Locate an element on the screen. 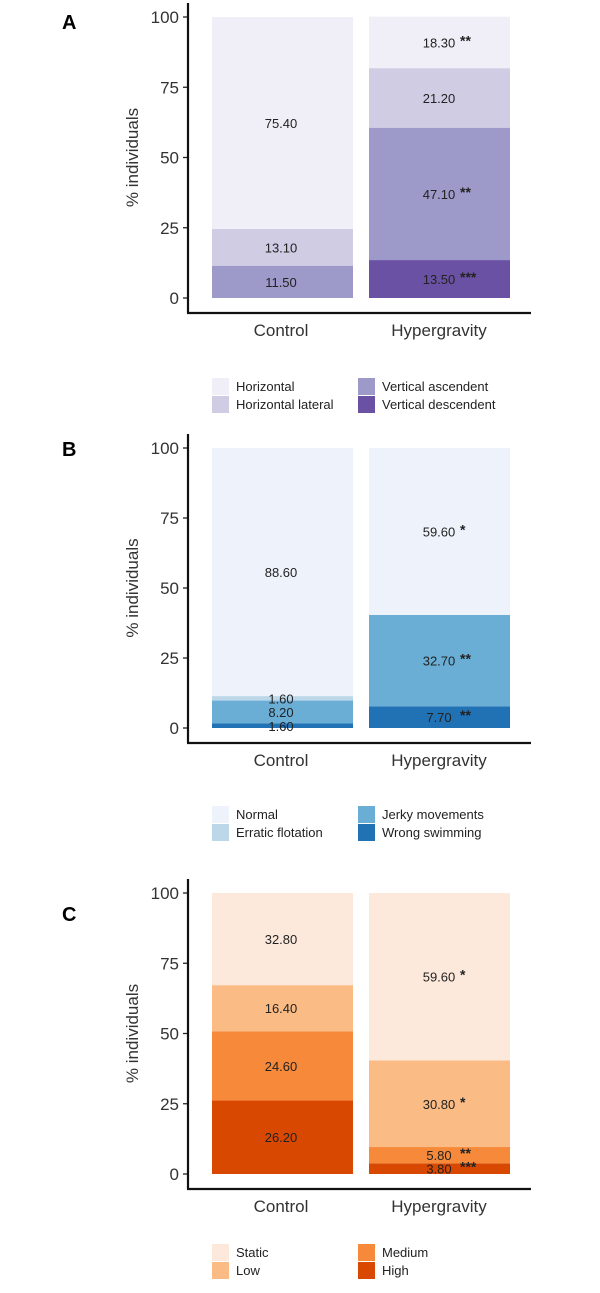  data-label: 88.60 is located at coordinates (281, 572).